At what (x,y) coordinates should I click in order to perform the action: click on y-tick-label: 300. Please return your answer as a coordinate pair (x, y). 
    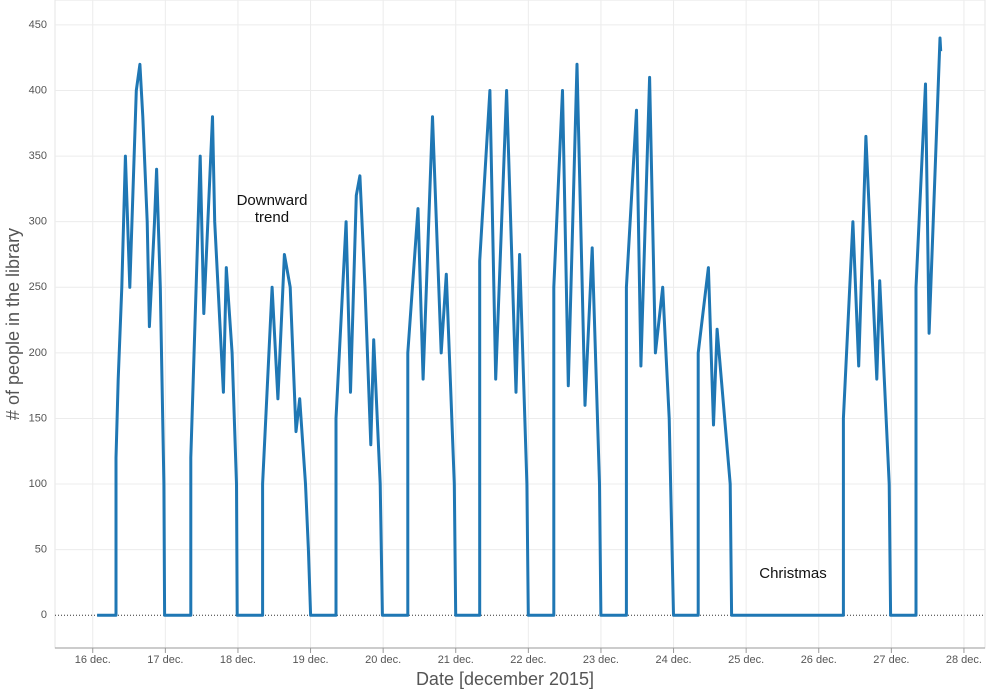
    Looking at the image, I should click on (38, 222).